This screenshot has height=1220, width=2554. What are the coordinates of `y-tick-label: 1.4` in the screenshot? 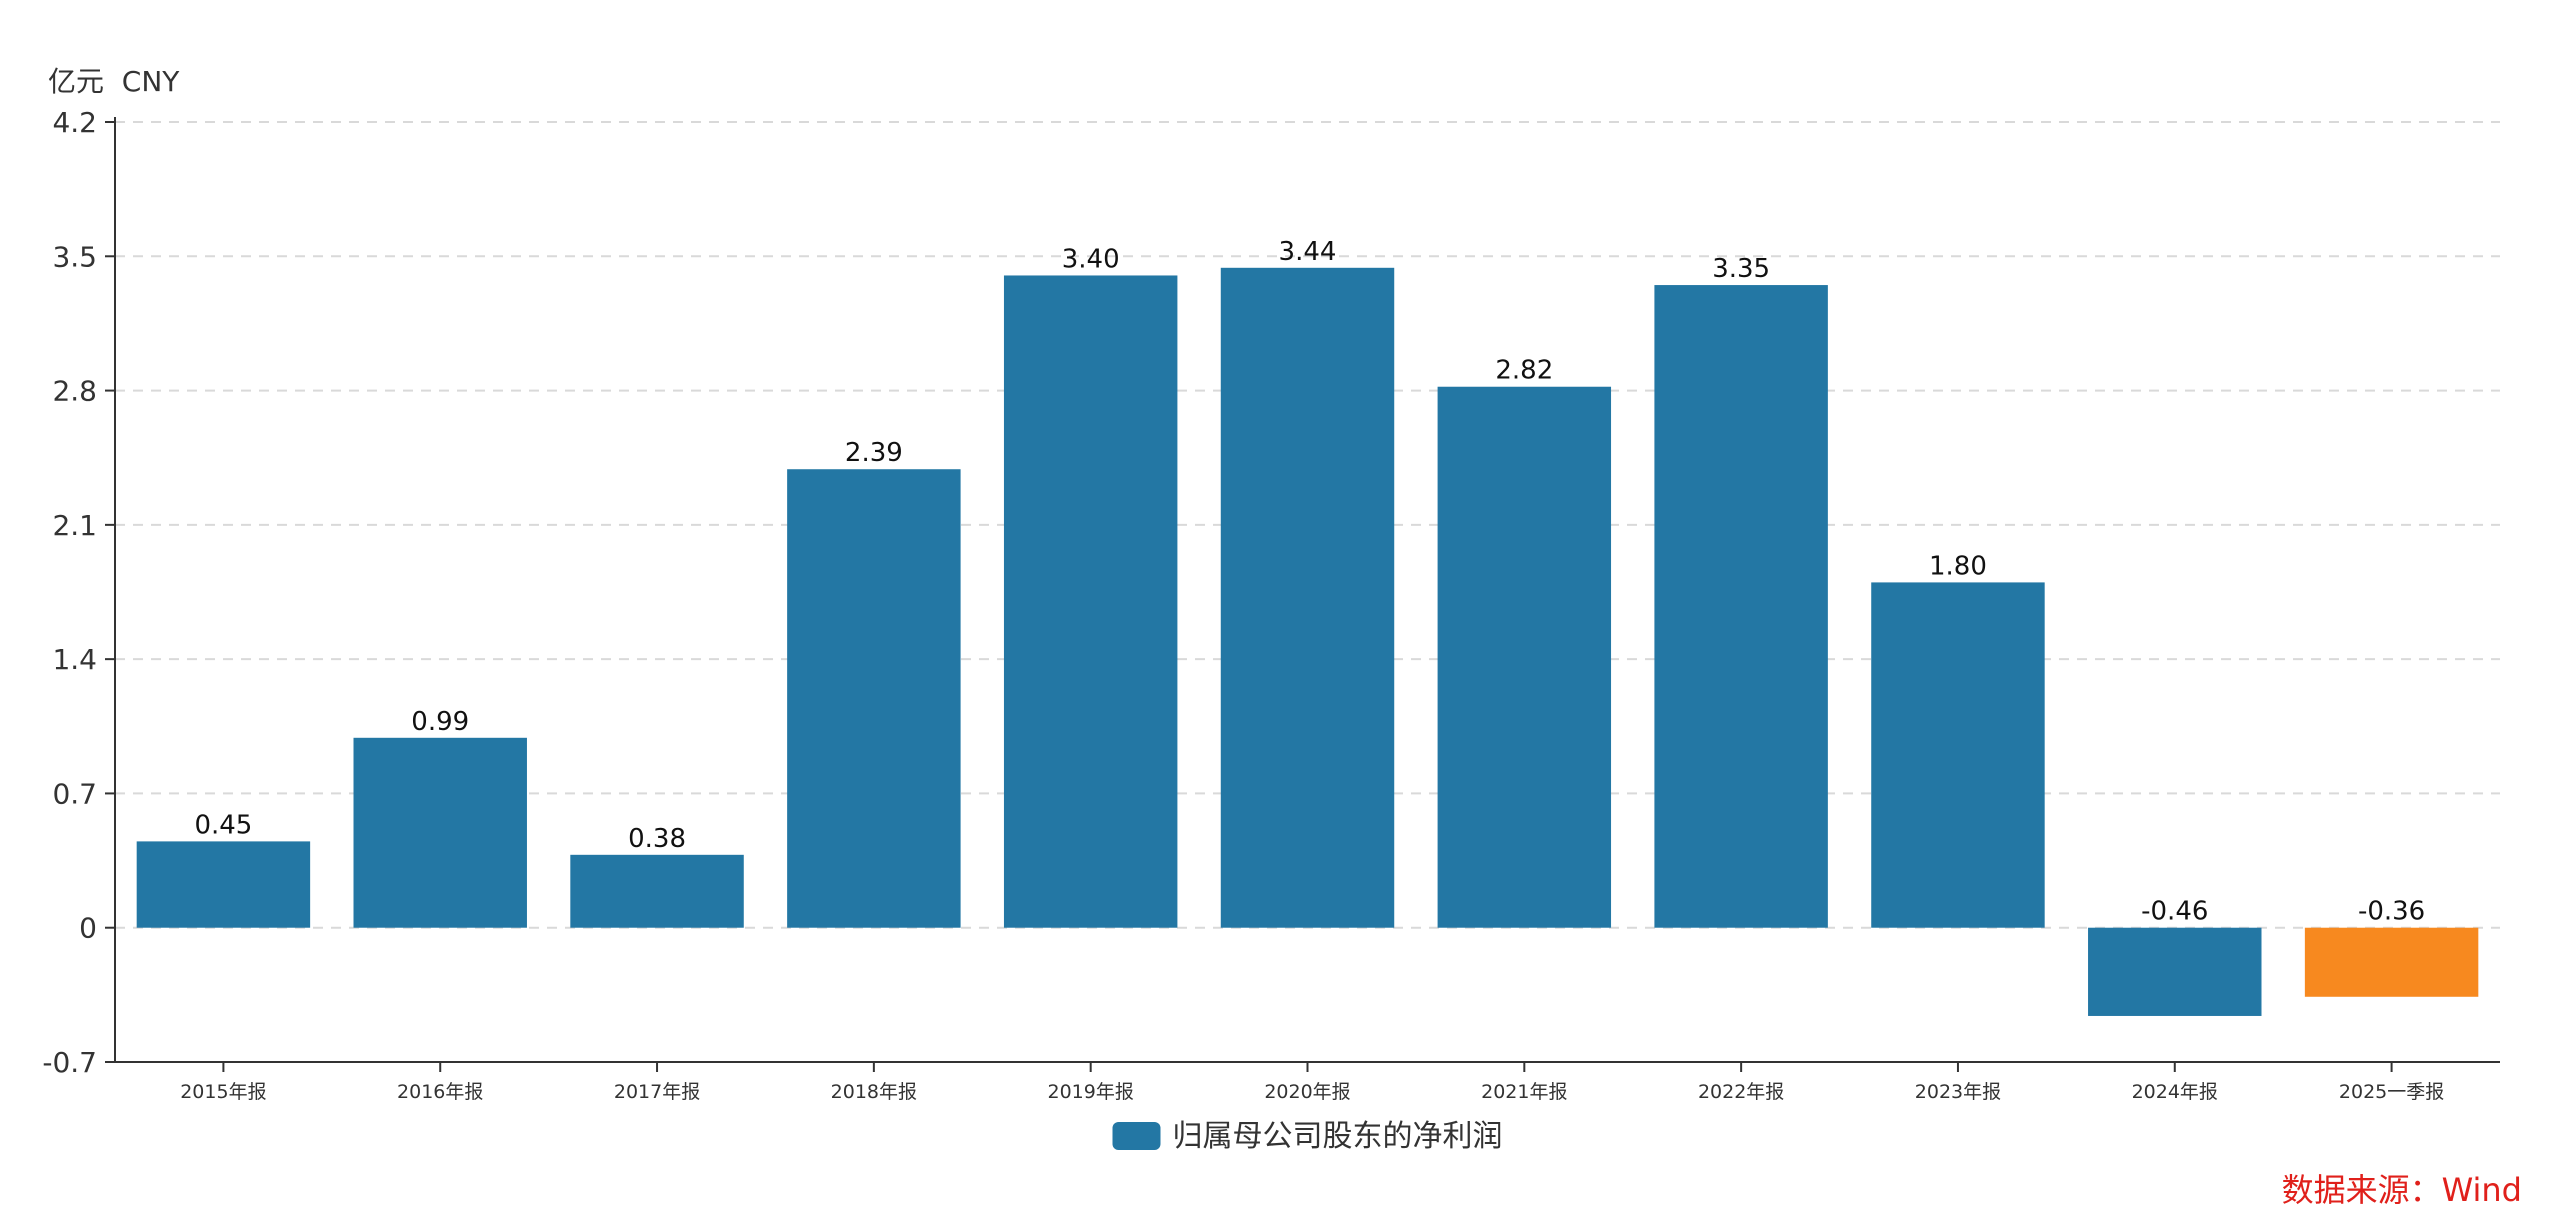 It's located at (74, 659).